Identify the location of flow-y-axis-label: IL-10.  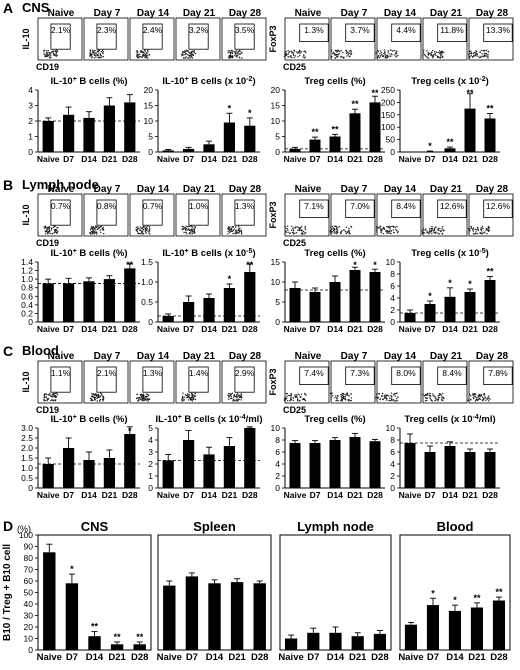
(26, 214).